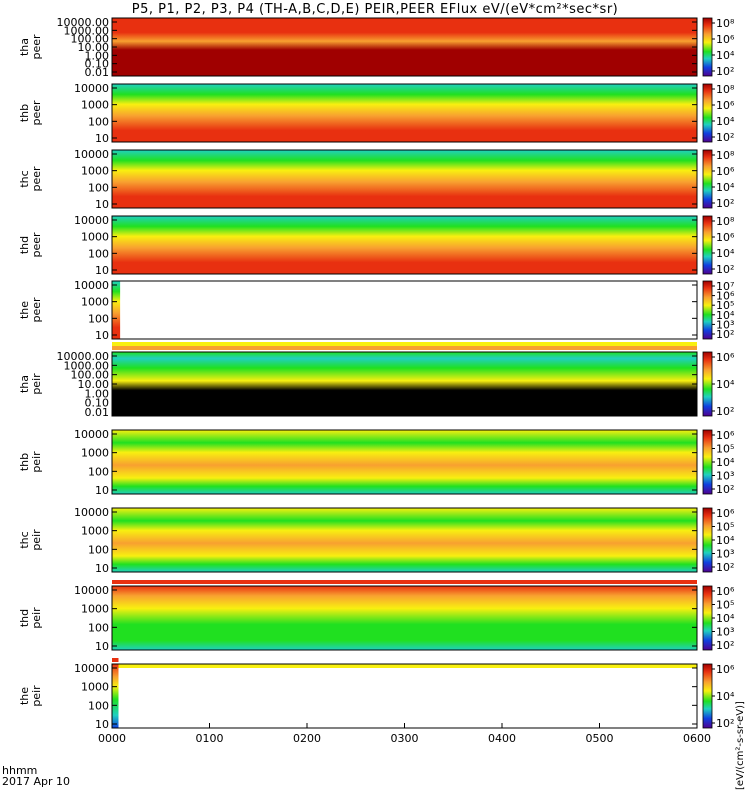 This screenshot has width=750, height=800. What do you see at coordinates (404, 348) in the screenshot?
I see `strip-orange` at bounding box center [404, 348].